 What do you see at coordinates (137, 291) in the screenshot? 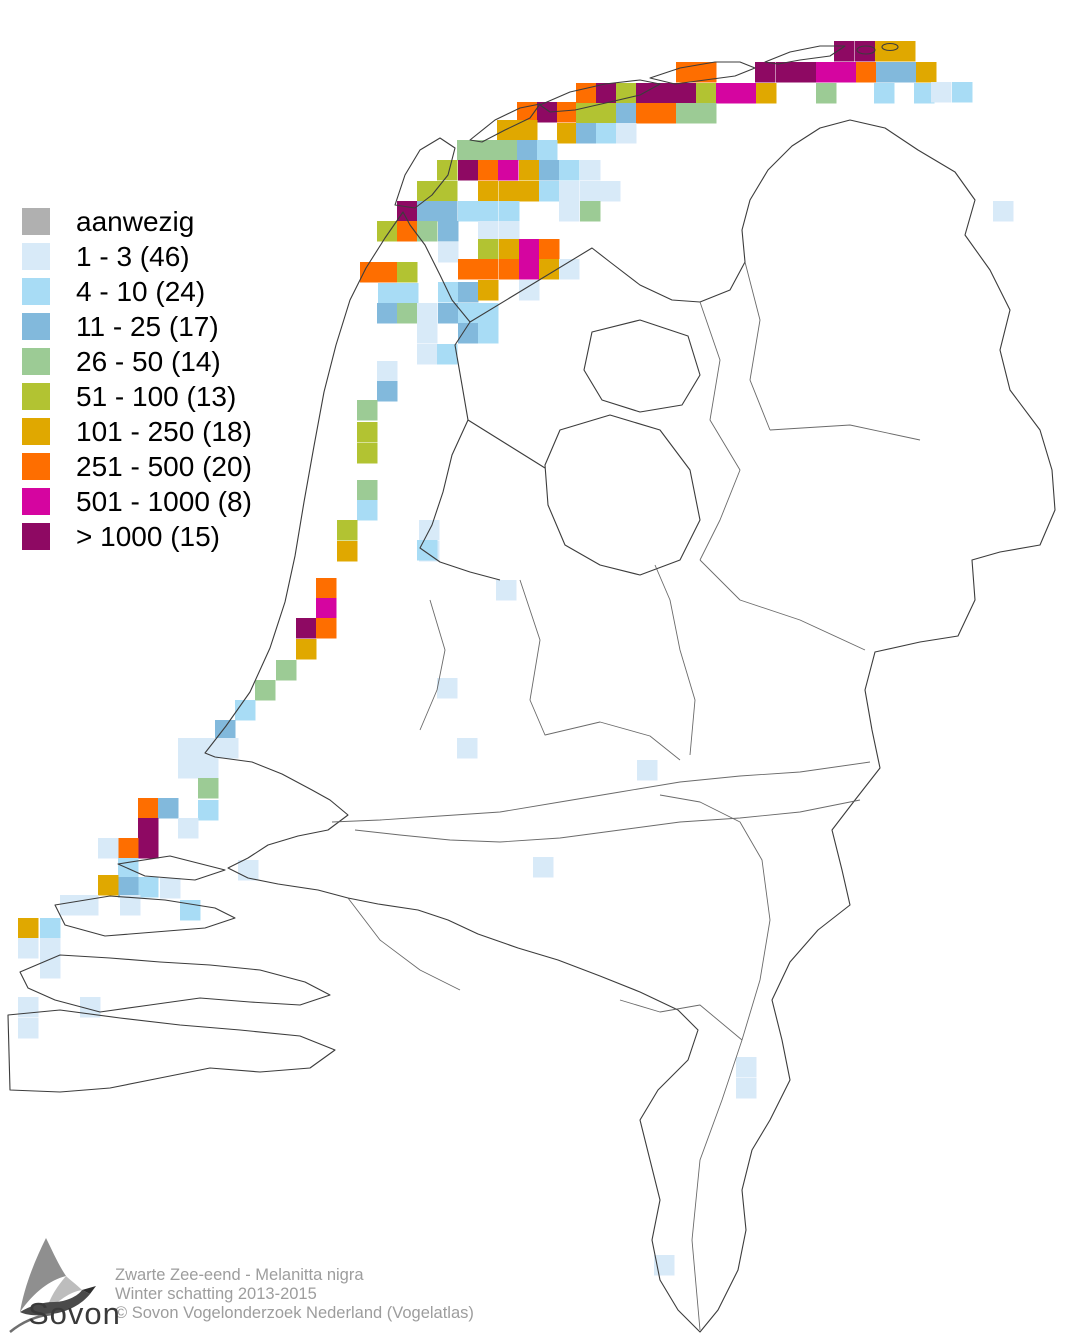
I see `legend-item: 4 - 10 (24)` at bounding box center [137, 291].